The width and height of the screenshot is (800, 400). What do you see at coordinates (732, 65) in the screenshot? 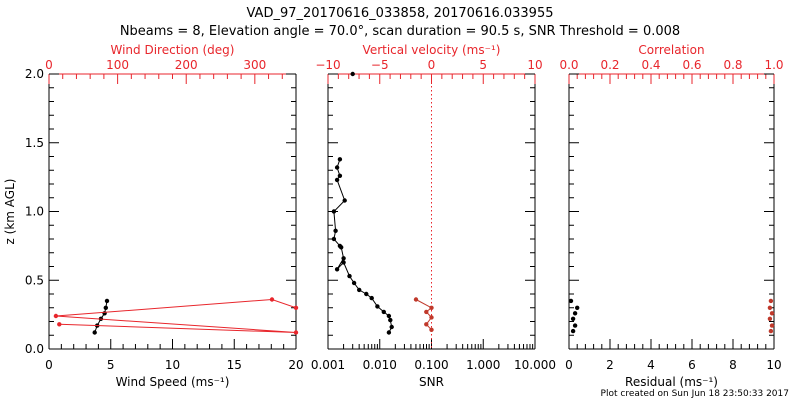
I see `top-tick-label-right: 0.8` at bounding box center [732, 65].